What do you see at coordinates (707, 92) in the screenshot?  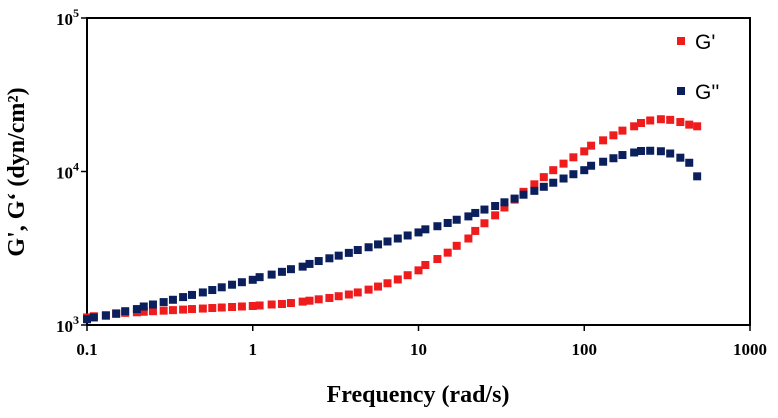 I see `legend-label-g-double-prime: G''` at bounding box center [707, 92].